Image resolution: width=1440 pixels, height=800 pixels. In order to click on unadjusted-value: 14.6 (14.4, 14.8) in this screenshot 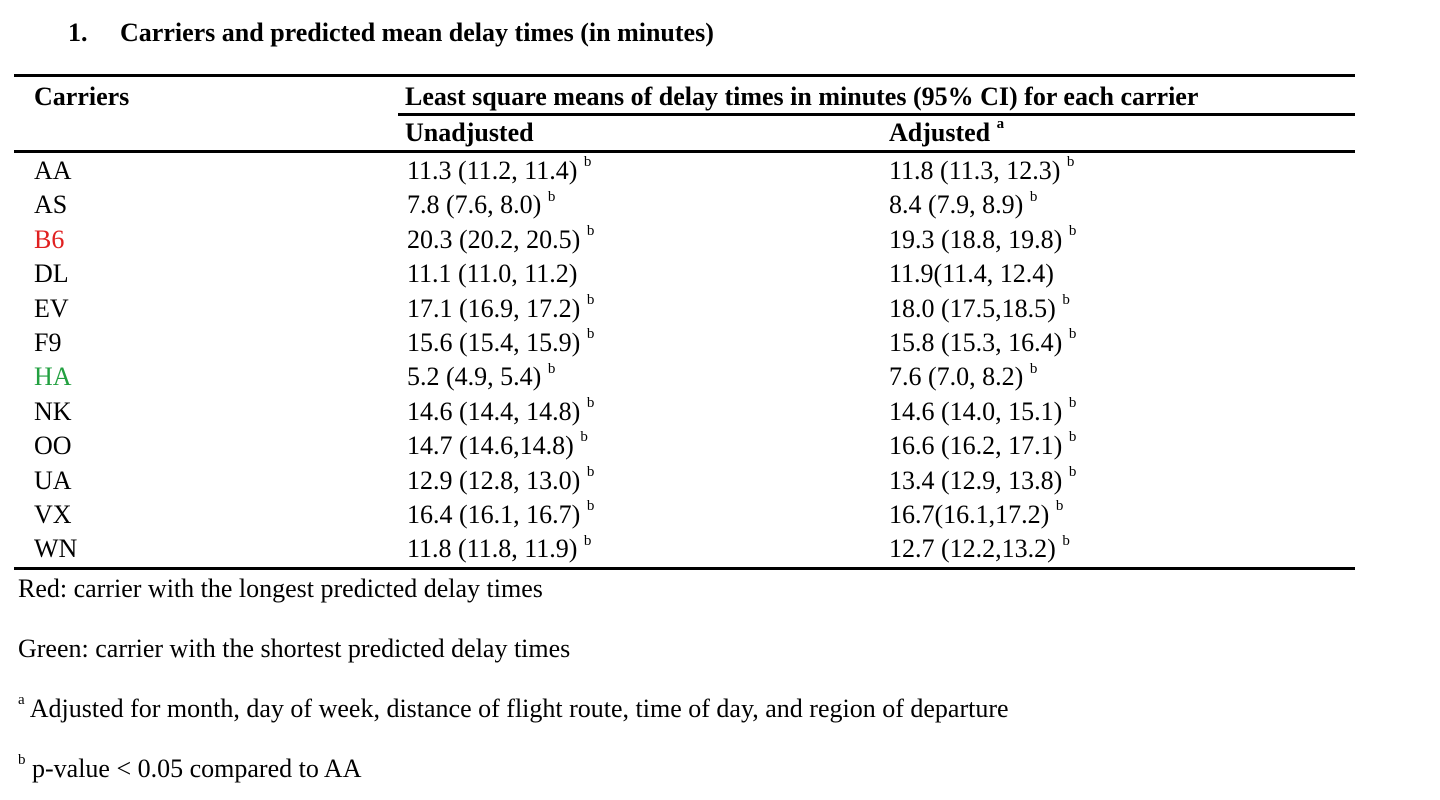, I will do `click(494, 411)`.